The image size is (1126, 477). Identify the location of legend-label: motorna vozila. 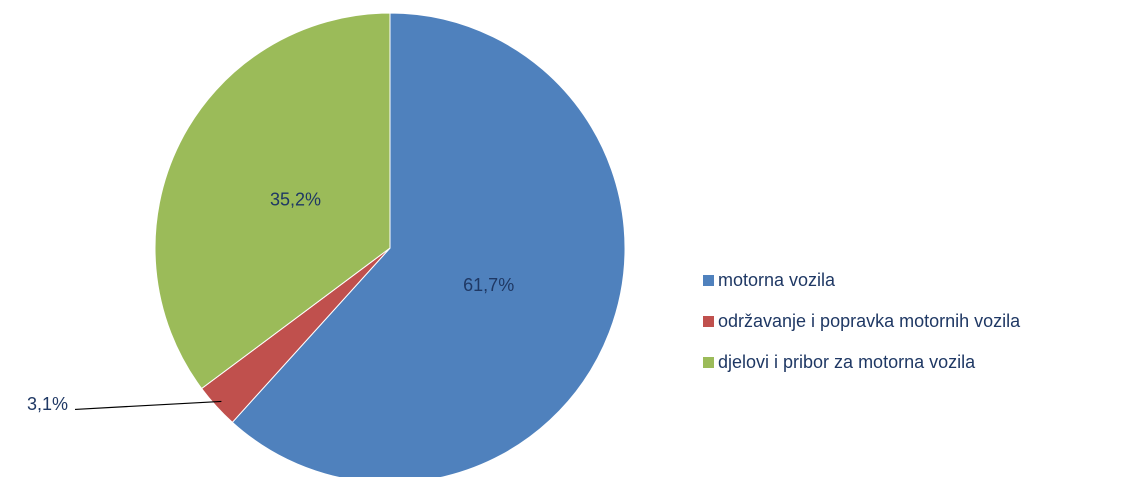
(777, 280).